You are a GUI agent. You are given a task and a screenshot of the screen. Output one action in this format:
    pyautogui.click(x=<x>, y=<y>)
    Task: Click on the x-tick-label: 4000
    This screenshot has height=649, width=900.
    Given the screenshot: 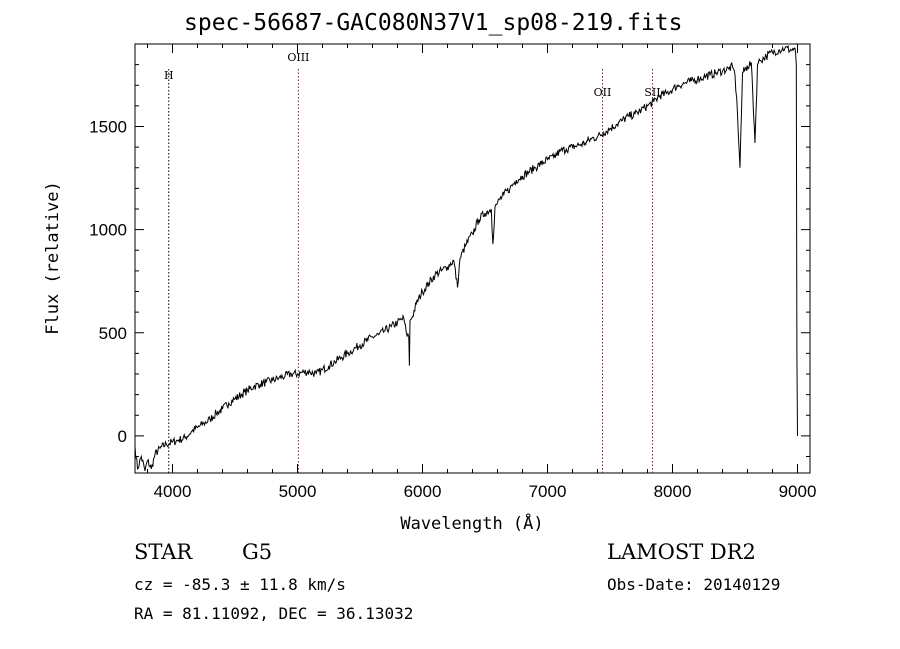 What is the action you would take?
    pyautogui.click(x=173, y=491)
    